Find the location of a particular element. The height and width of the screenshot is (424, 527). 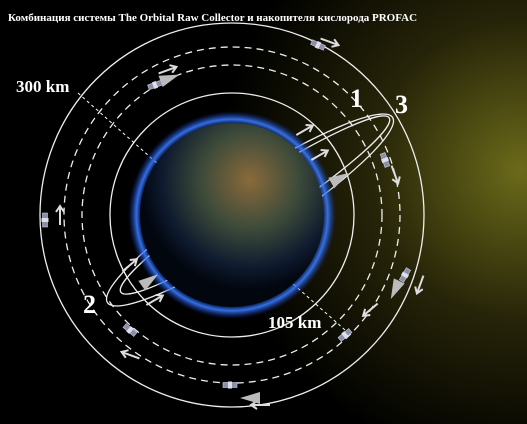

altitude-label: 105 km is located at coordinates (294, 322).